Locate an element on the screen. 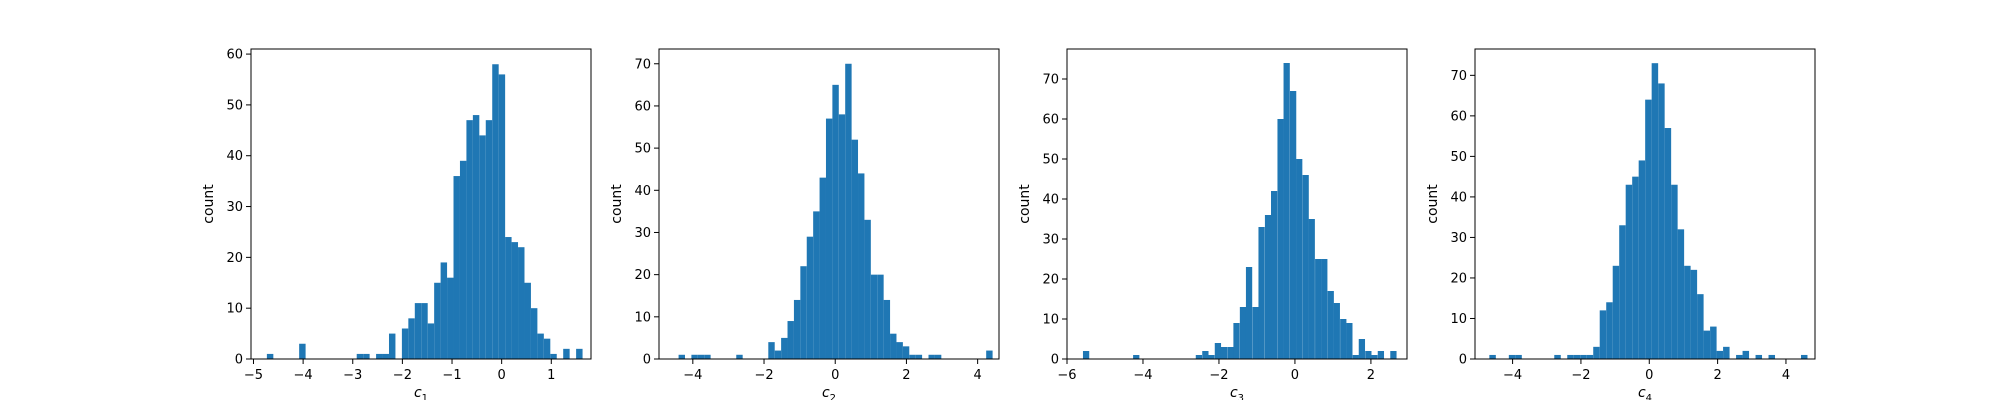  y-tick-label: 60 is located at coordinates (642, 106).